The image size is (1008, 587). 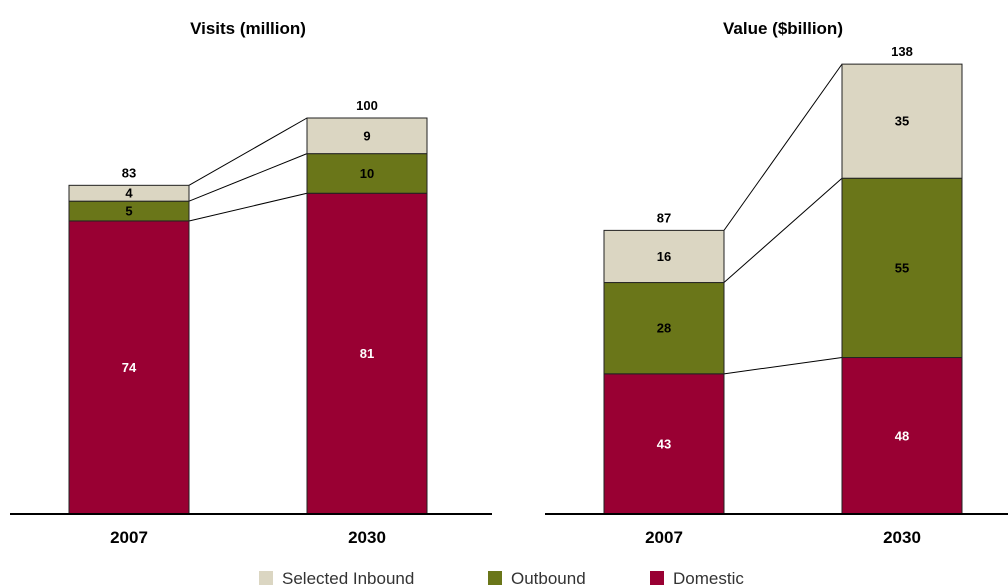 What do you see at coordinates (548, 578) in the screenshot?
I see `legend-label-outbound: Outbound` at bounding box center [548, 578].